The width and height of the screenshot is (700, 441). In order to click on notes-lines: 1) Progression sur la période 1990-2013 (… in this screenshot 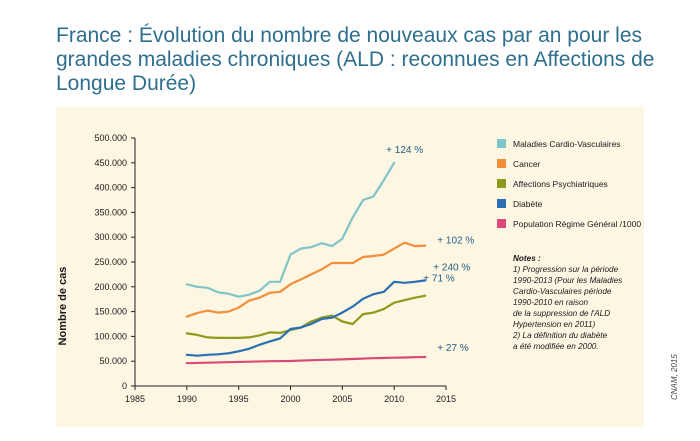, I will do `click(588, 308)`.